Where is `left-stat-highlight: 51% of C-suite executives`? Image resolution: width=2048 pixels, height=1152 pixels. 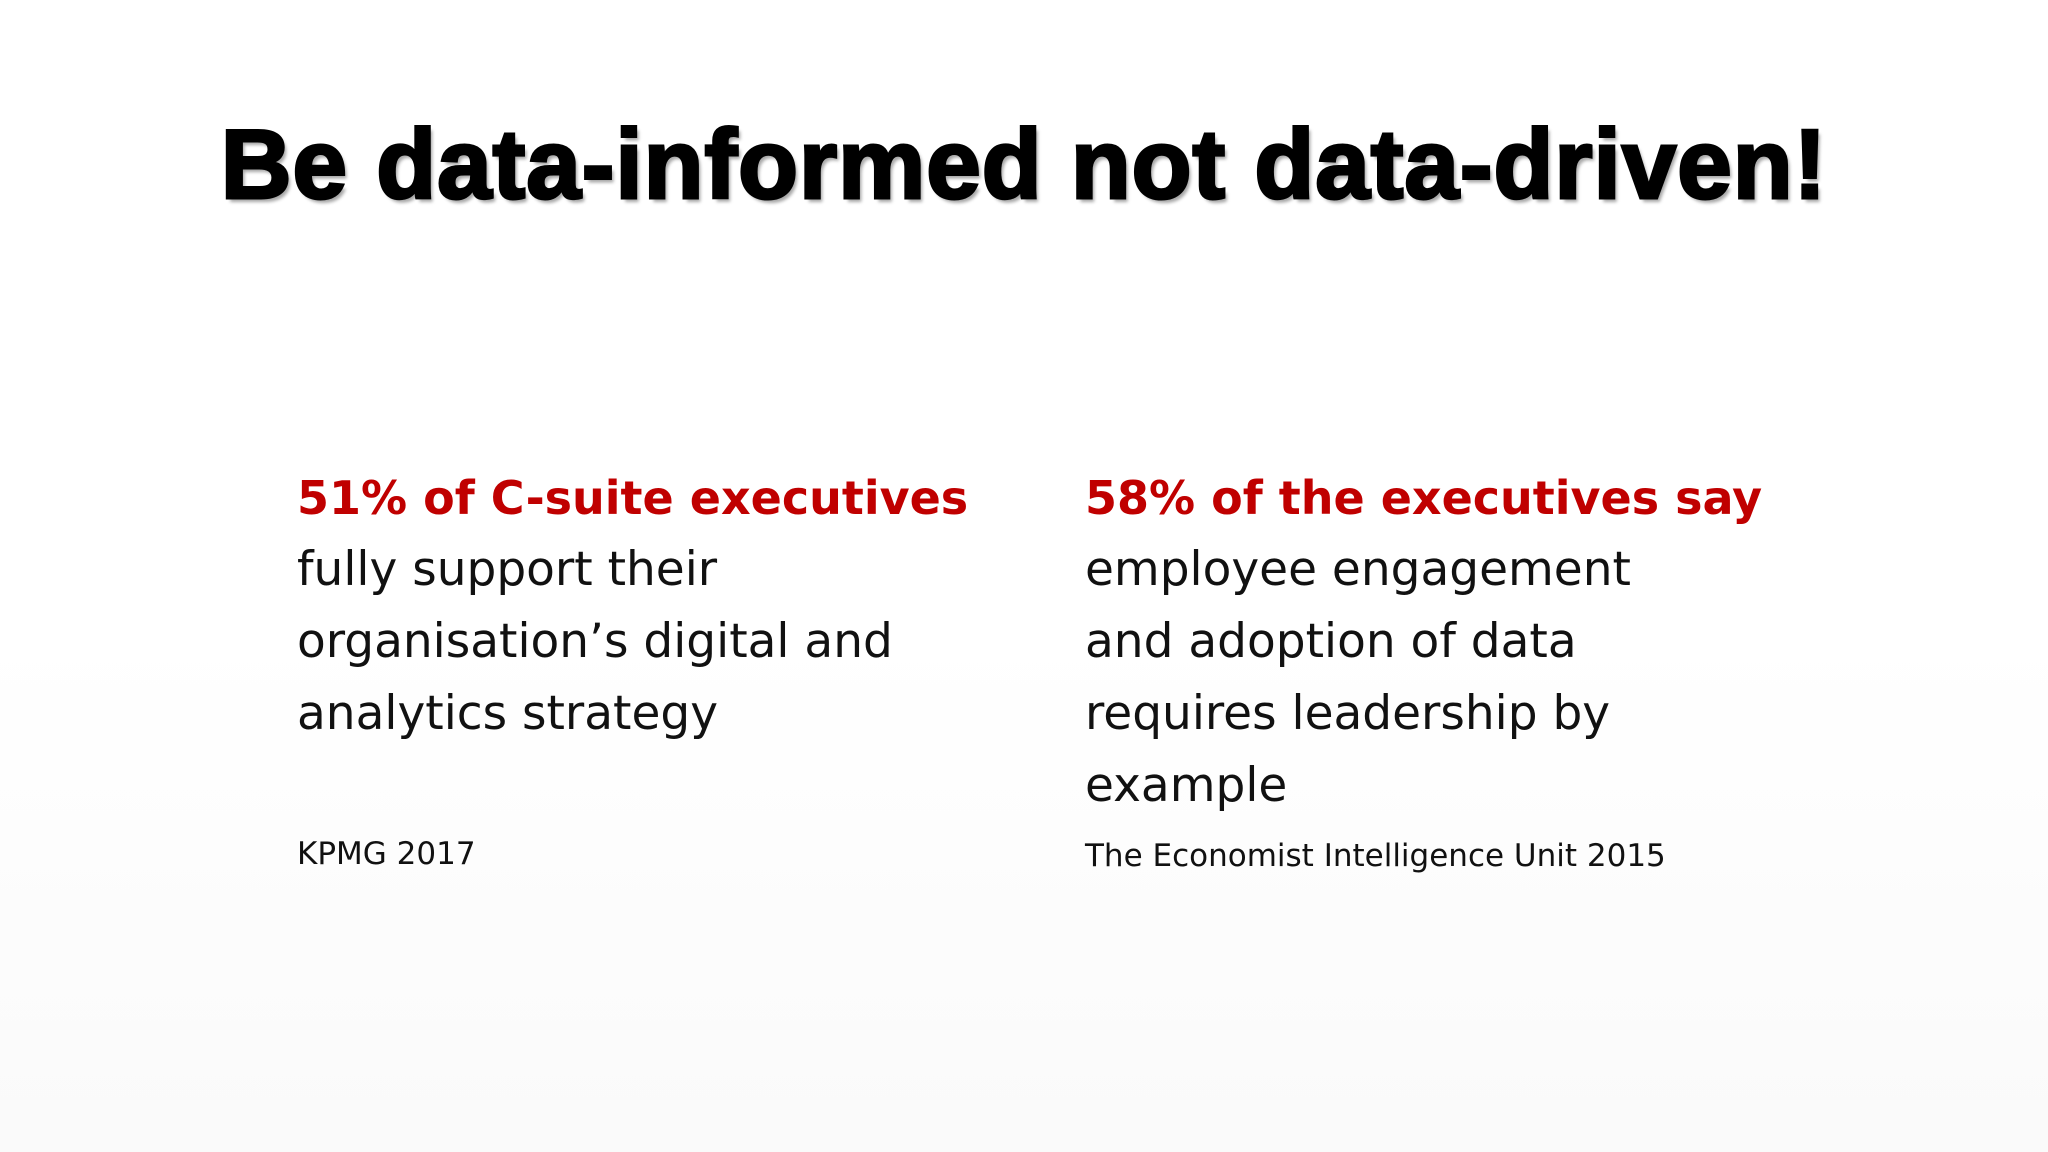 left-stat-highlight: 51% of C-suite executives is located at coordinates (633, 498).